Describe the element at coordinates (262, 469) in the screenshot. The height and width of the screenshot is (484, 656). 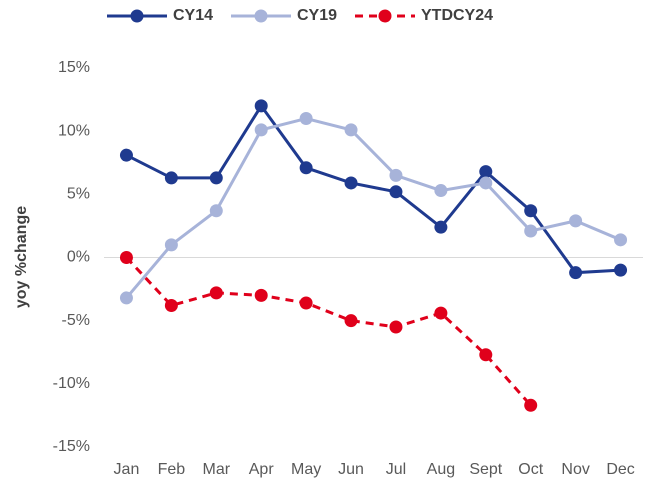
I see `x-tick-label: Apr` at that location.